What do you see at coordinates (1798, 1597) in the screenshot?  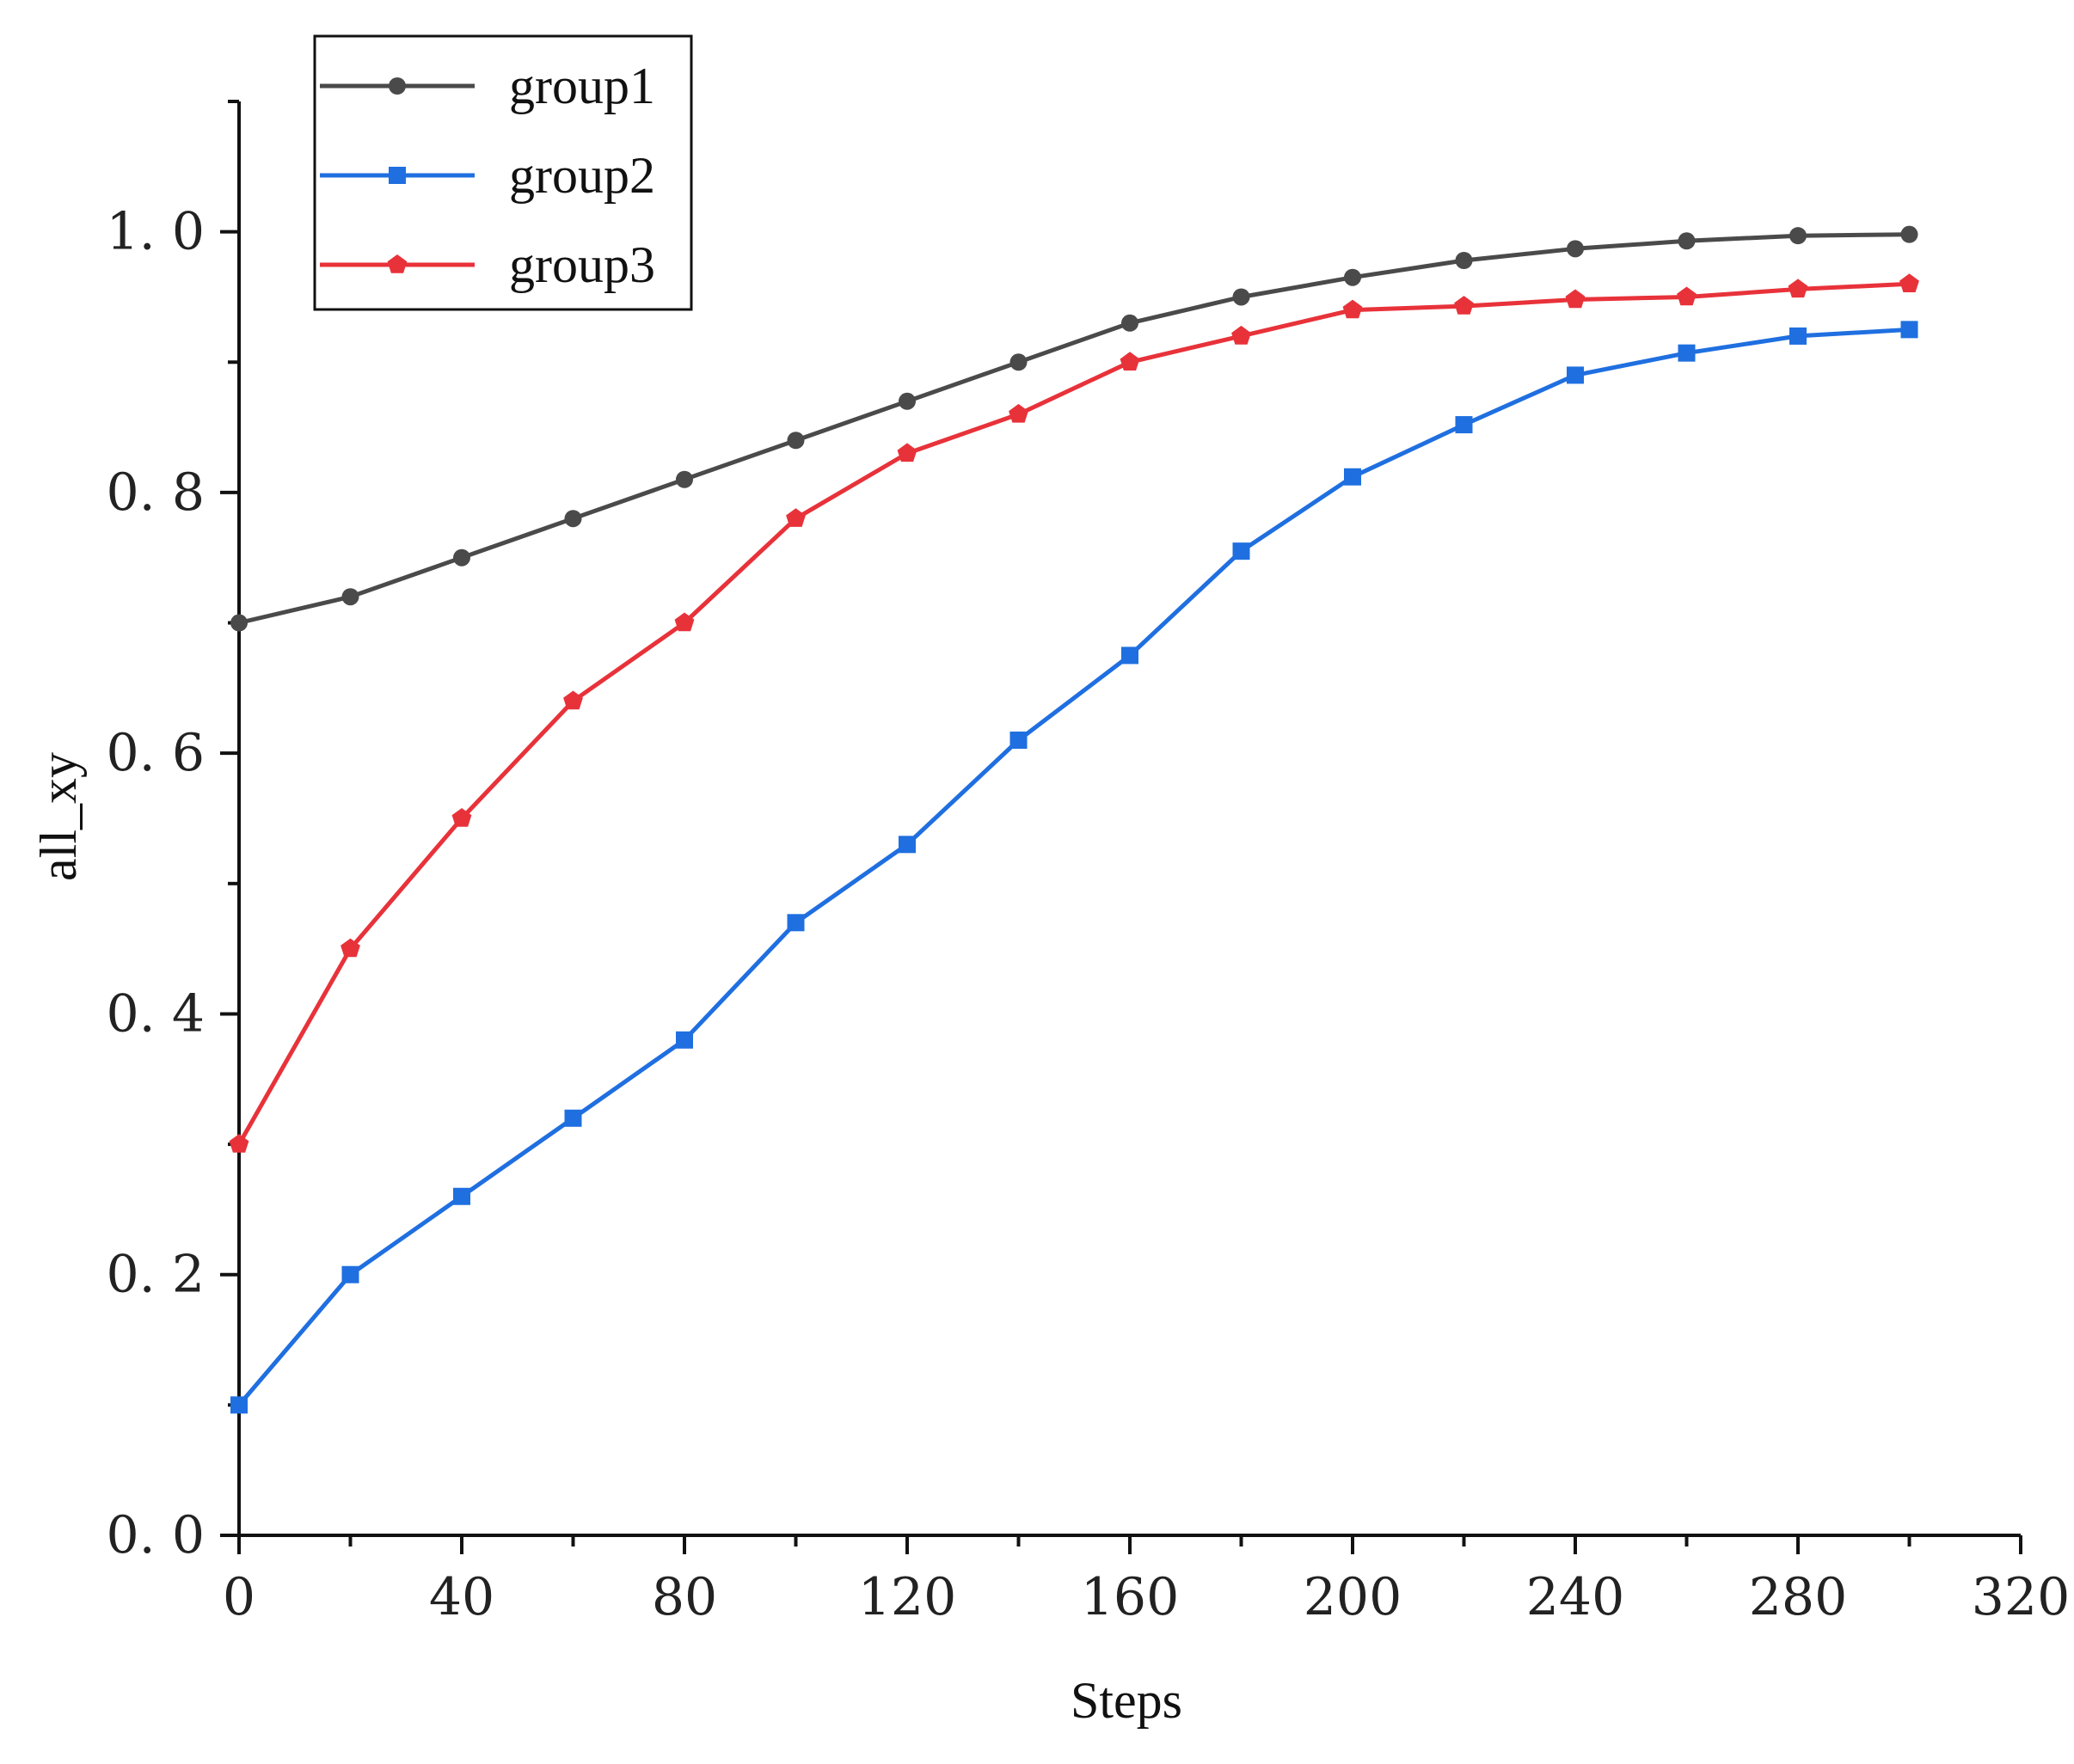 I see `x-tick-label: 280` at bounding box center [1798, 1597].